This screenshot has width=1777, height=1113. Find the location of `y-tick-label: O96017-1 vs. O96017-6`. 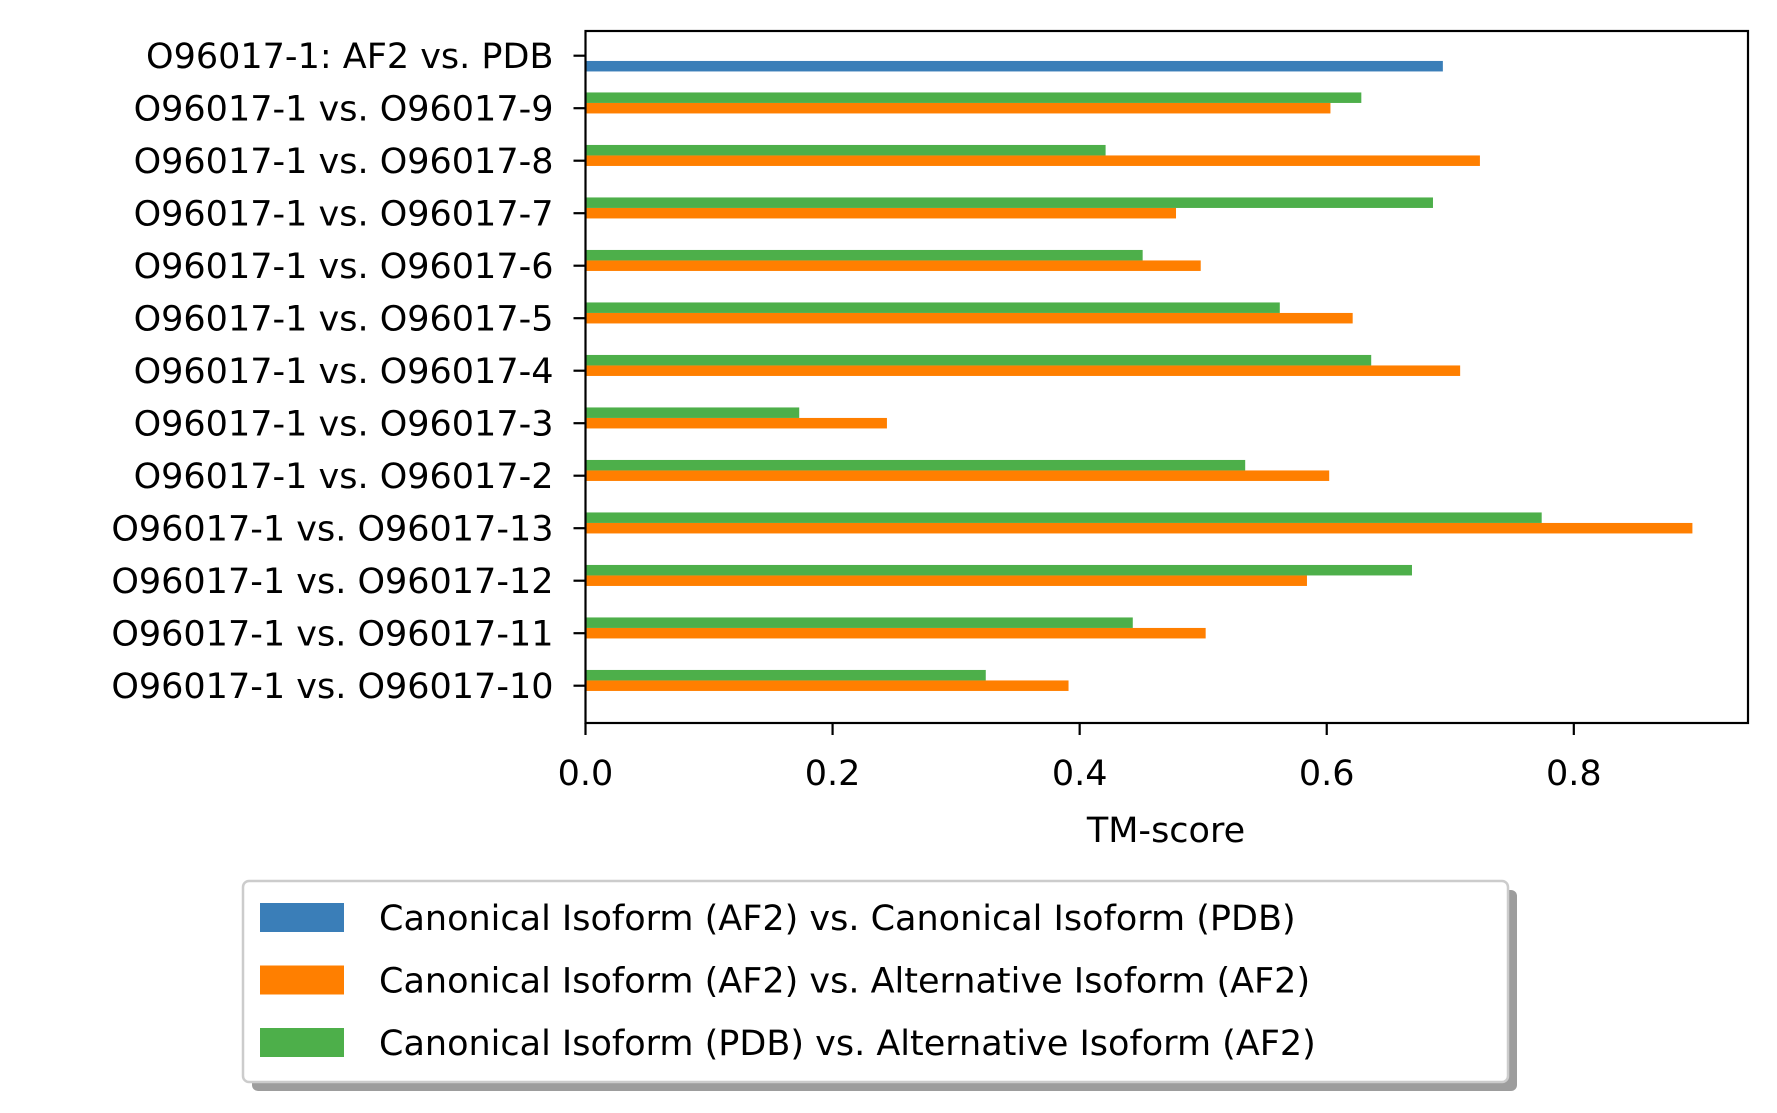

y-tick-label: O96017-1 vs. O96017-6 is located at coordinates (344, 267).